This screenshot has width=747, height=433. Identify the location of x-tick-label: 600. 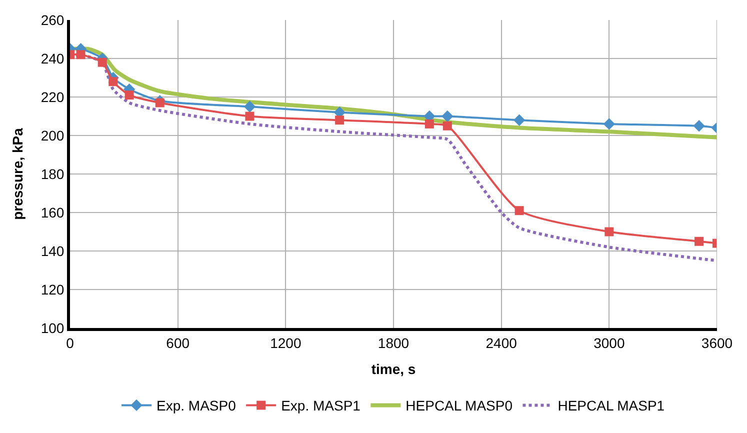
(178, 342).